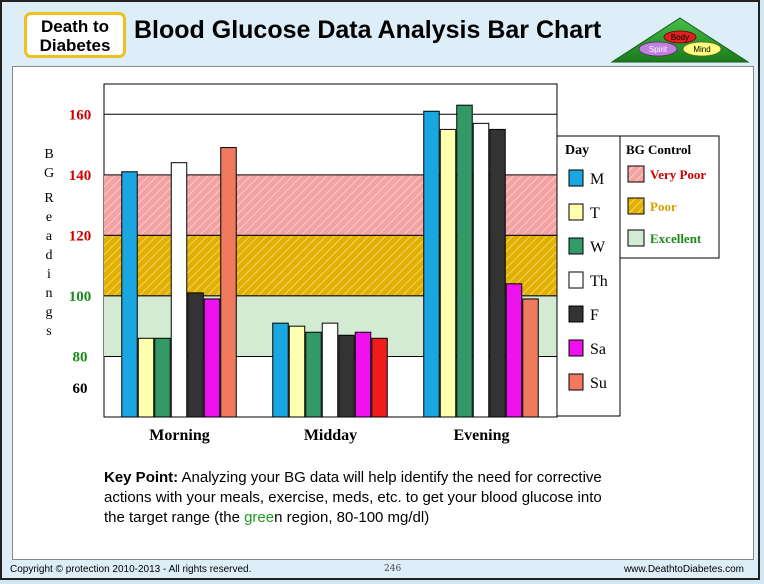 The height and width of the screenshot is (584, 764). Describe the element at coordinates (598, 349) in the screenshot. I see `legend-label-sa: Sa` at that location.